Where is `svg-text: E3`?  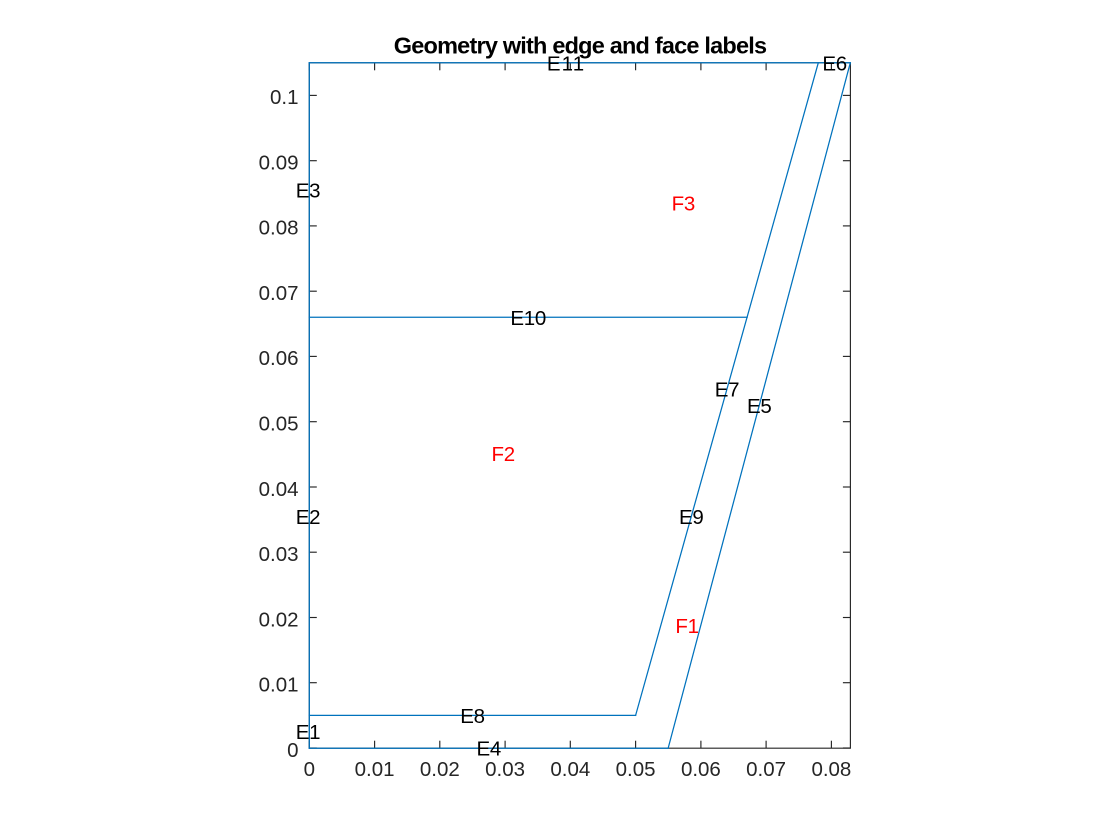 svg-text: E3 is located at coordinates (308, 191).